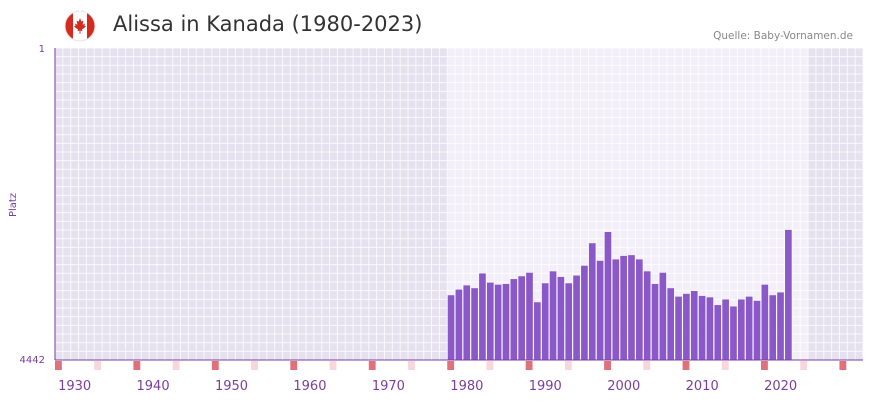 This screenshot has height=402, width=873. Describe the element at coordinates (757, 330) in the screenshot. I see `bar-2017` at that location.